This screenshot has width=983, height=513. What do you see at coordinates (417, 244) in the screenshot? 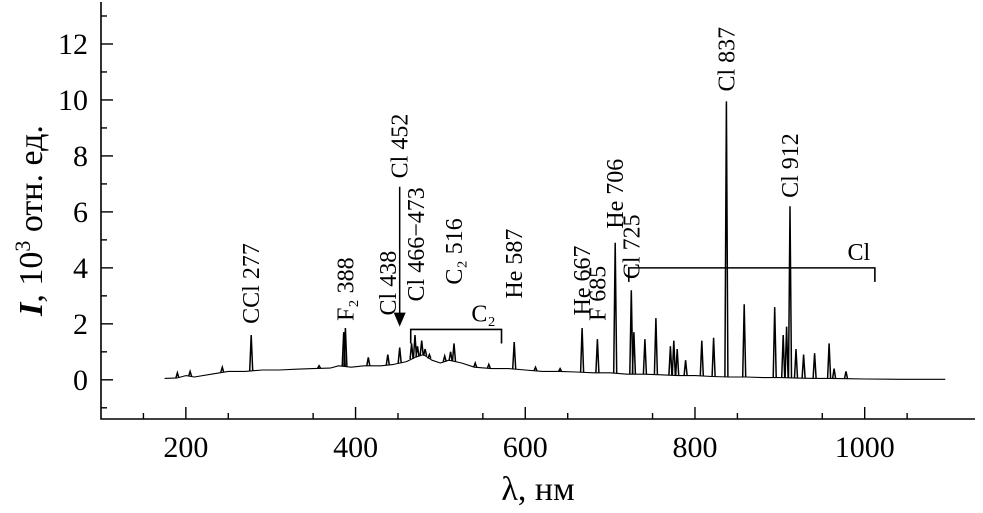
I see `peak-label: Cl 466−473` at bounding box center [417, 244].